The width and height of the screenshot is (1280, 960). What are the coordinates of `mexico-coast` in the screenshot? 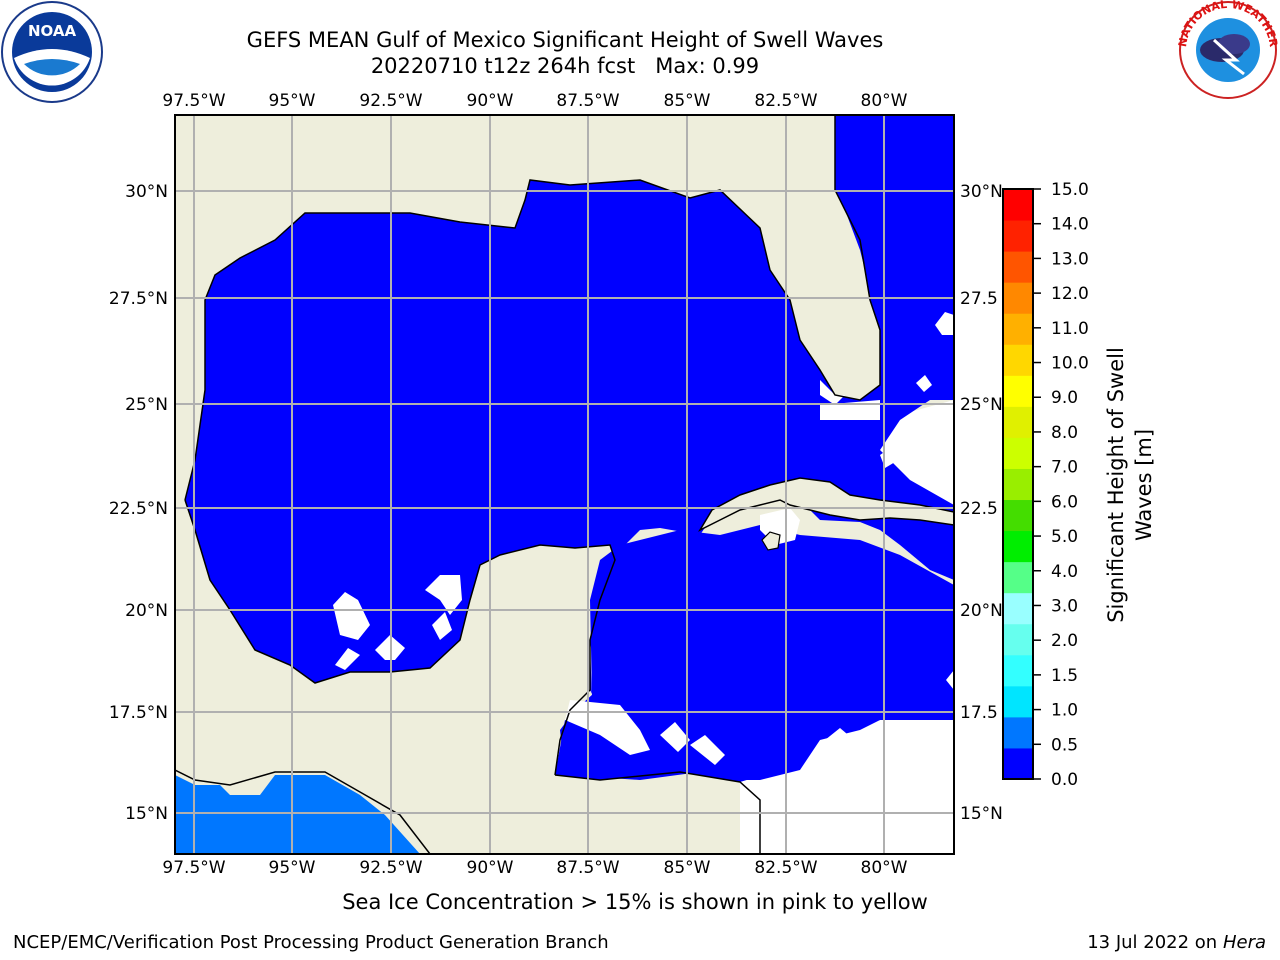 It's located at (327, 591).